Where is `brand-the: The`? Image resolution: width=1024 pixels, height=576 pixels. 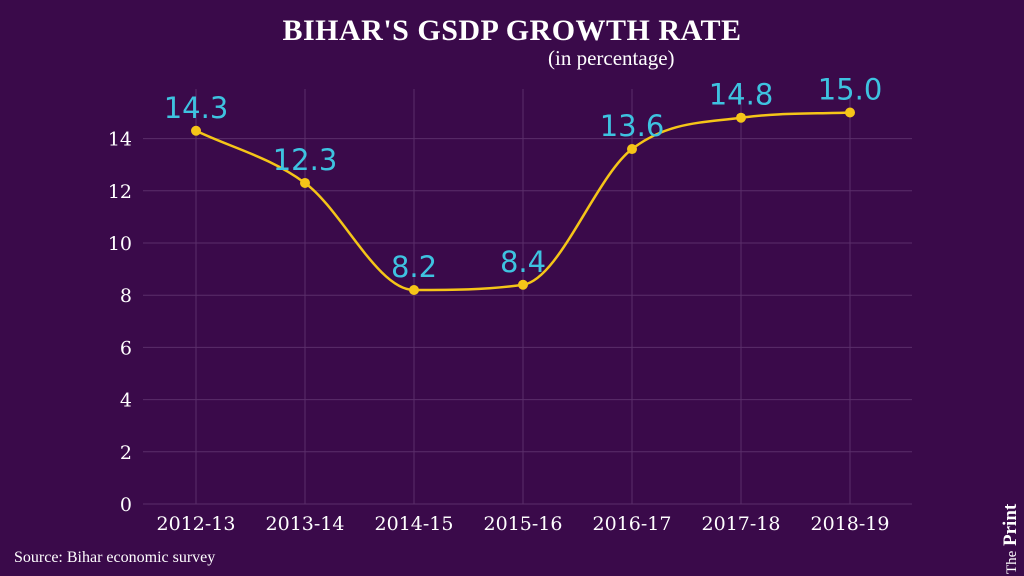
brand-the: The is located at coordinates (1012, 562).